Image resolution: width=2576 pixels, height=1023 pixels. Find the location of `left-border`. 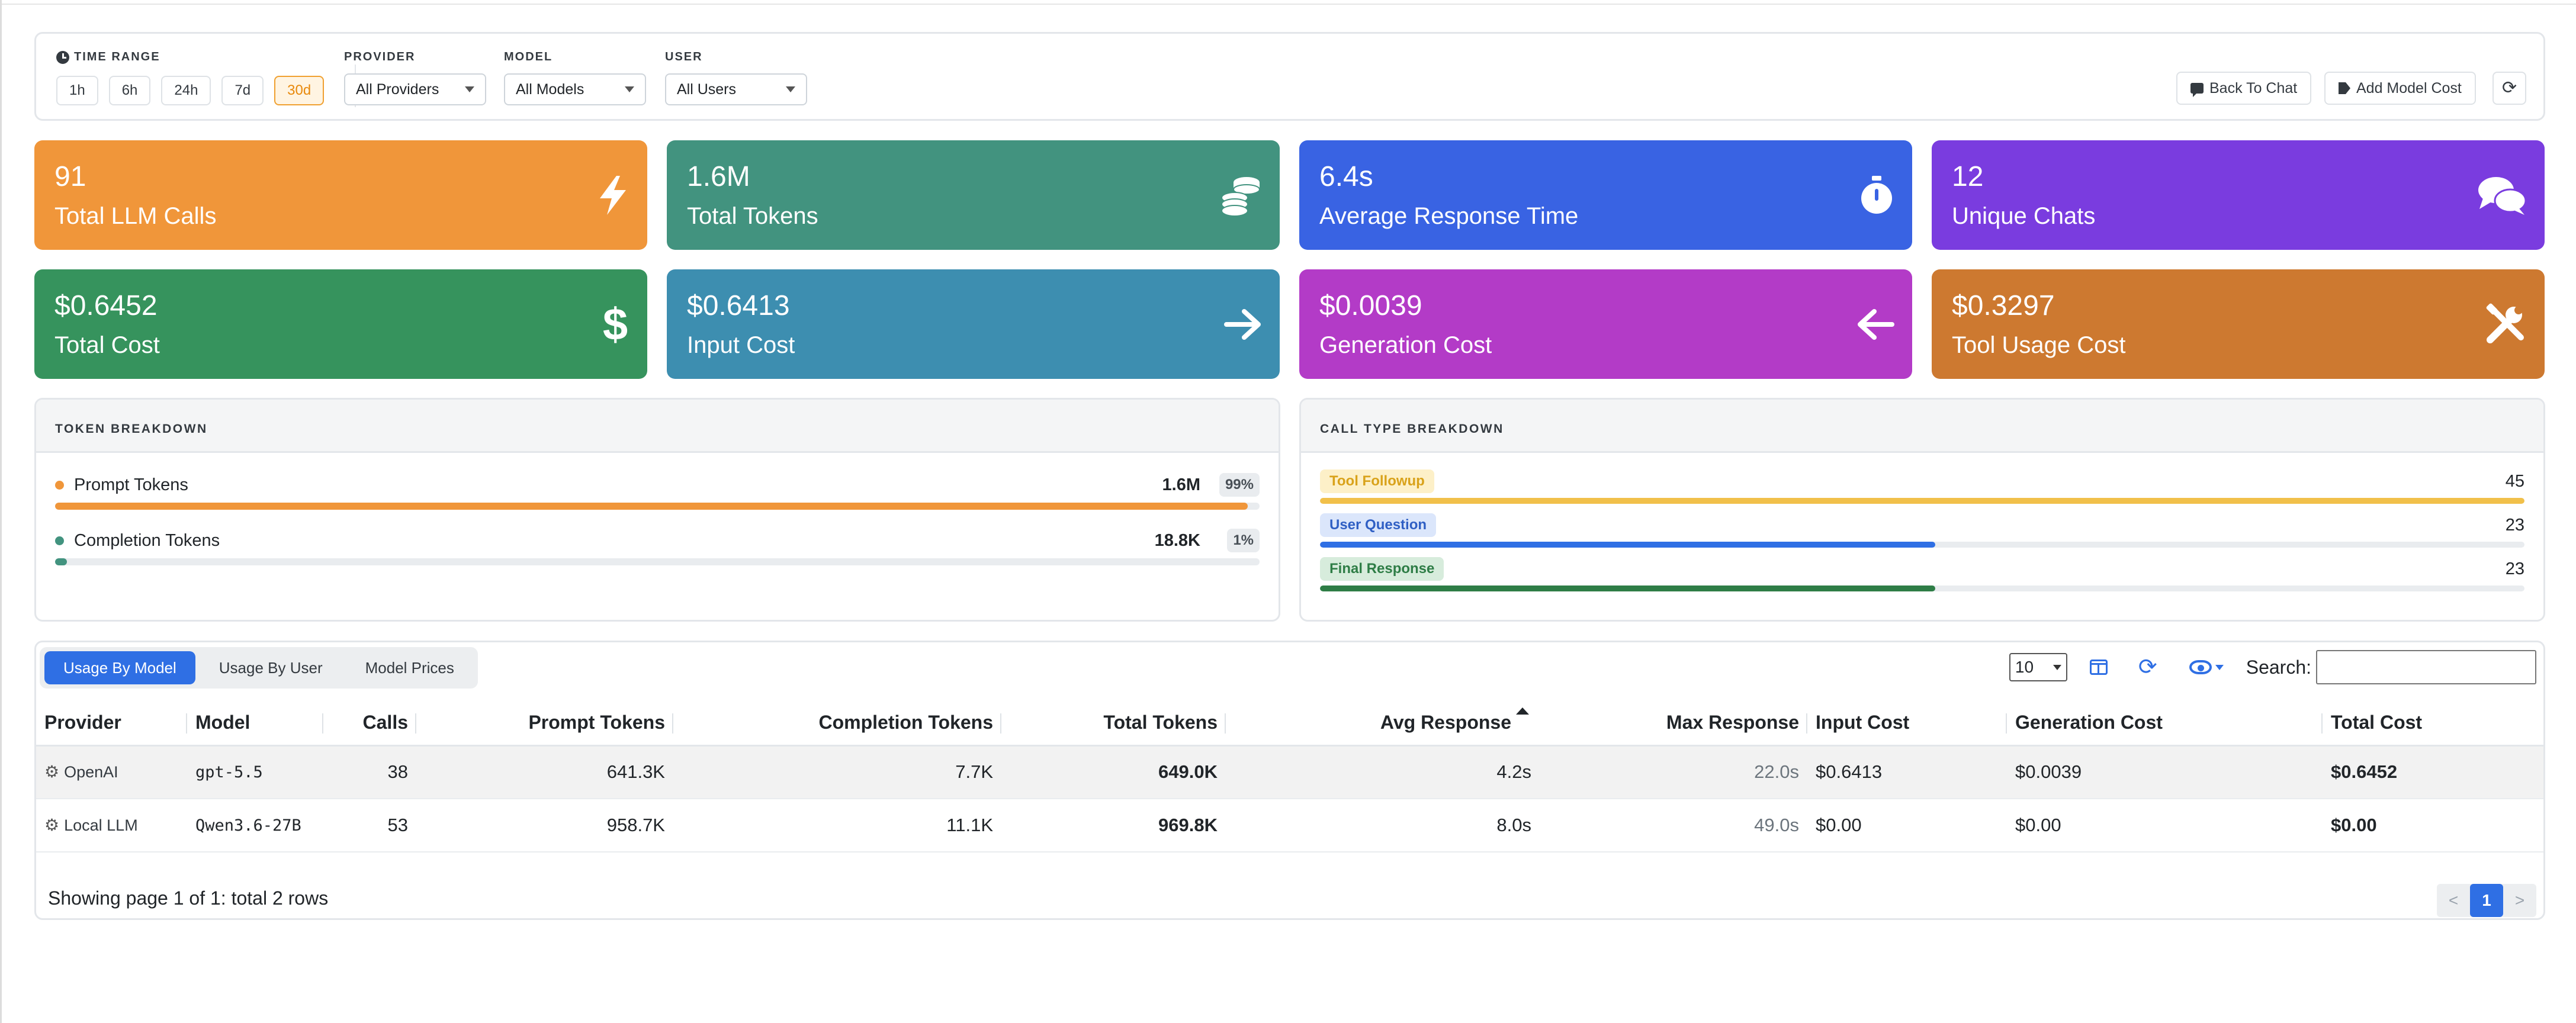

left-border is located at coordinates (1, 511).